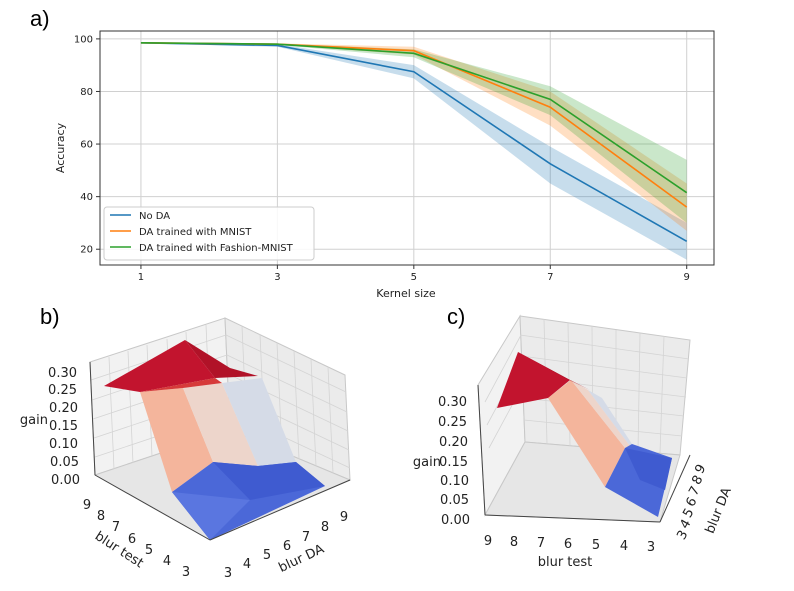 This screenshot has width=794, height=591. What do you see at coordinates (406, 293) in the screenshot?
I see `x-axis-label: Kernel size` at bounding box center [406, 293].